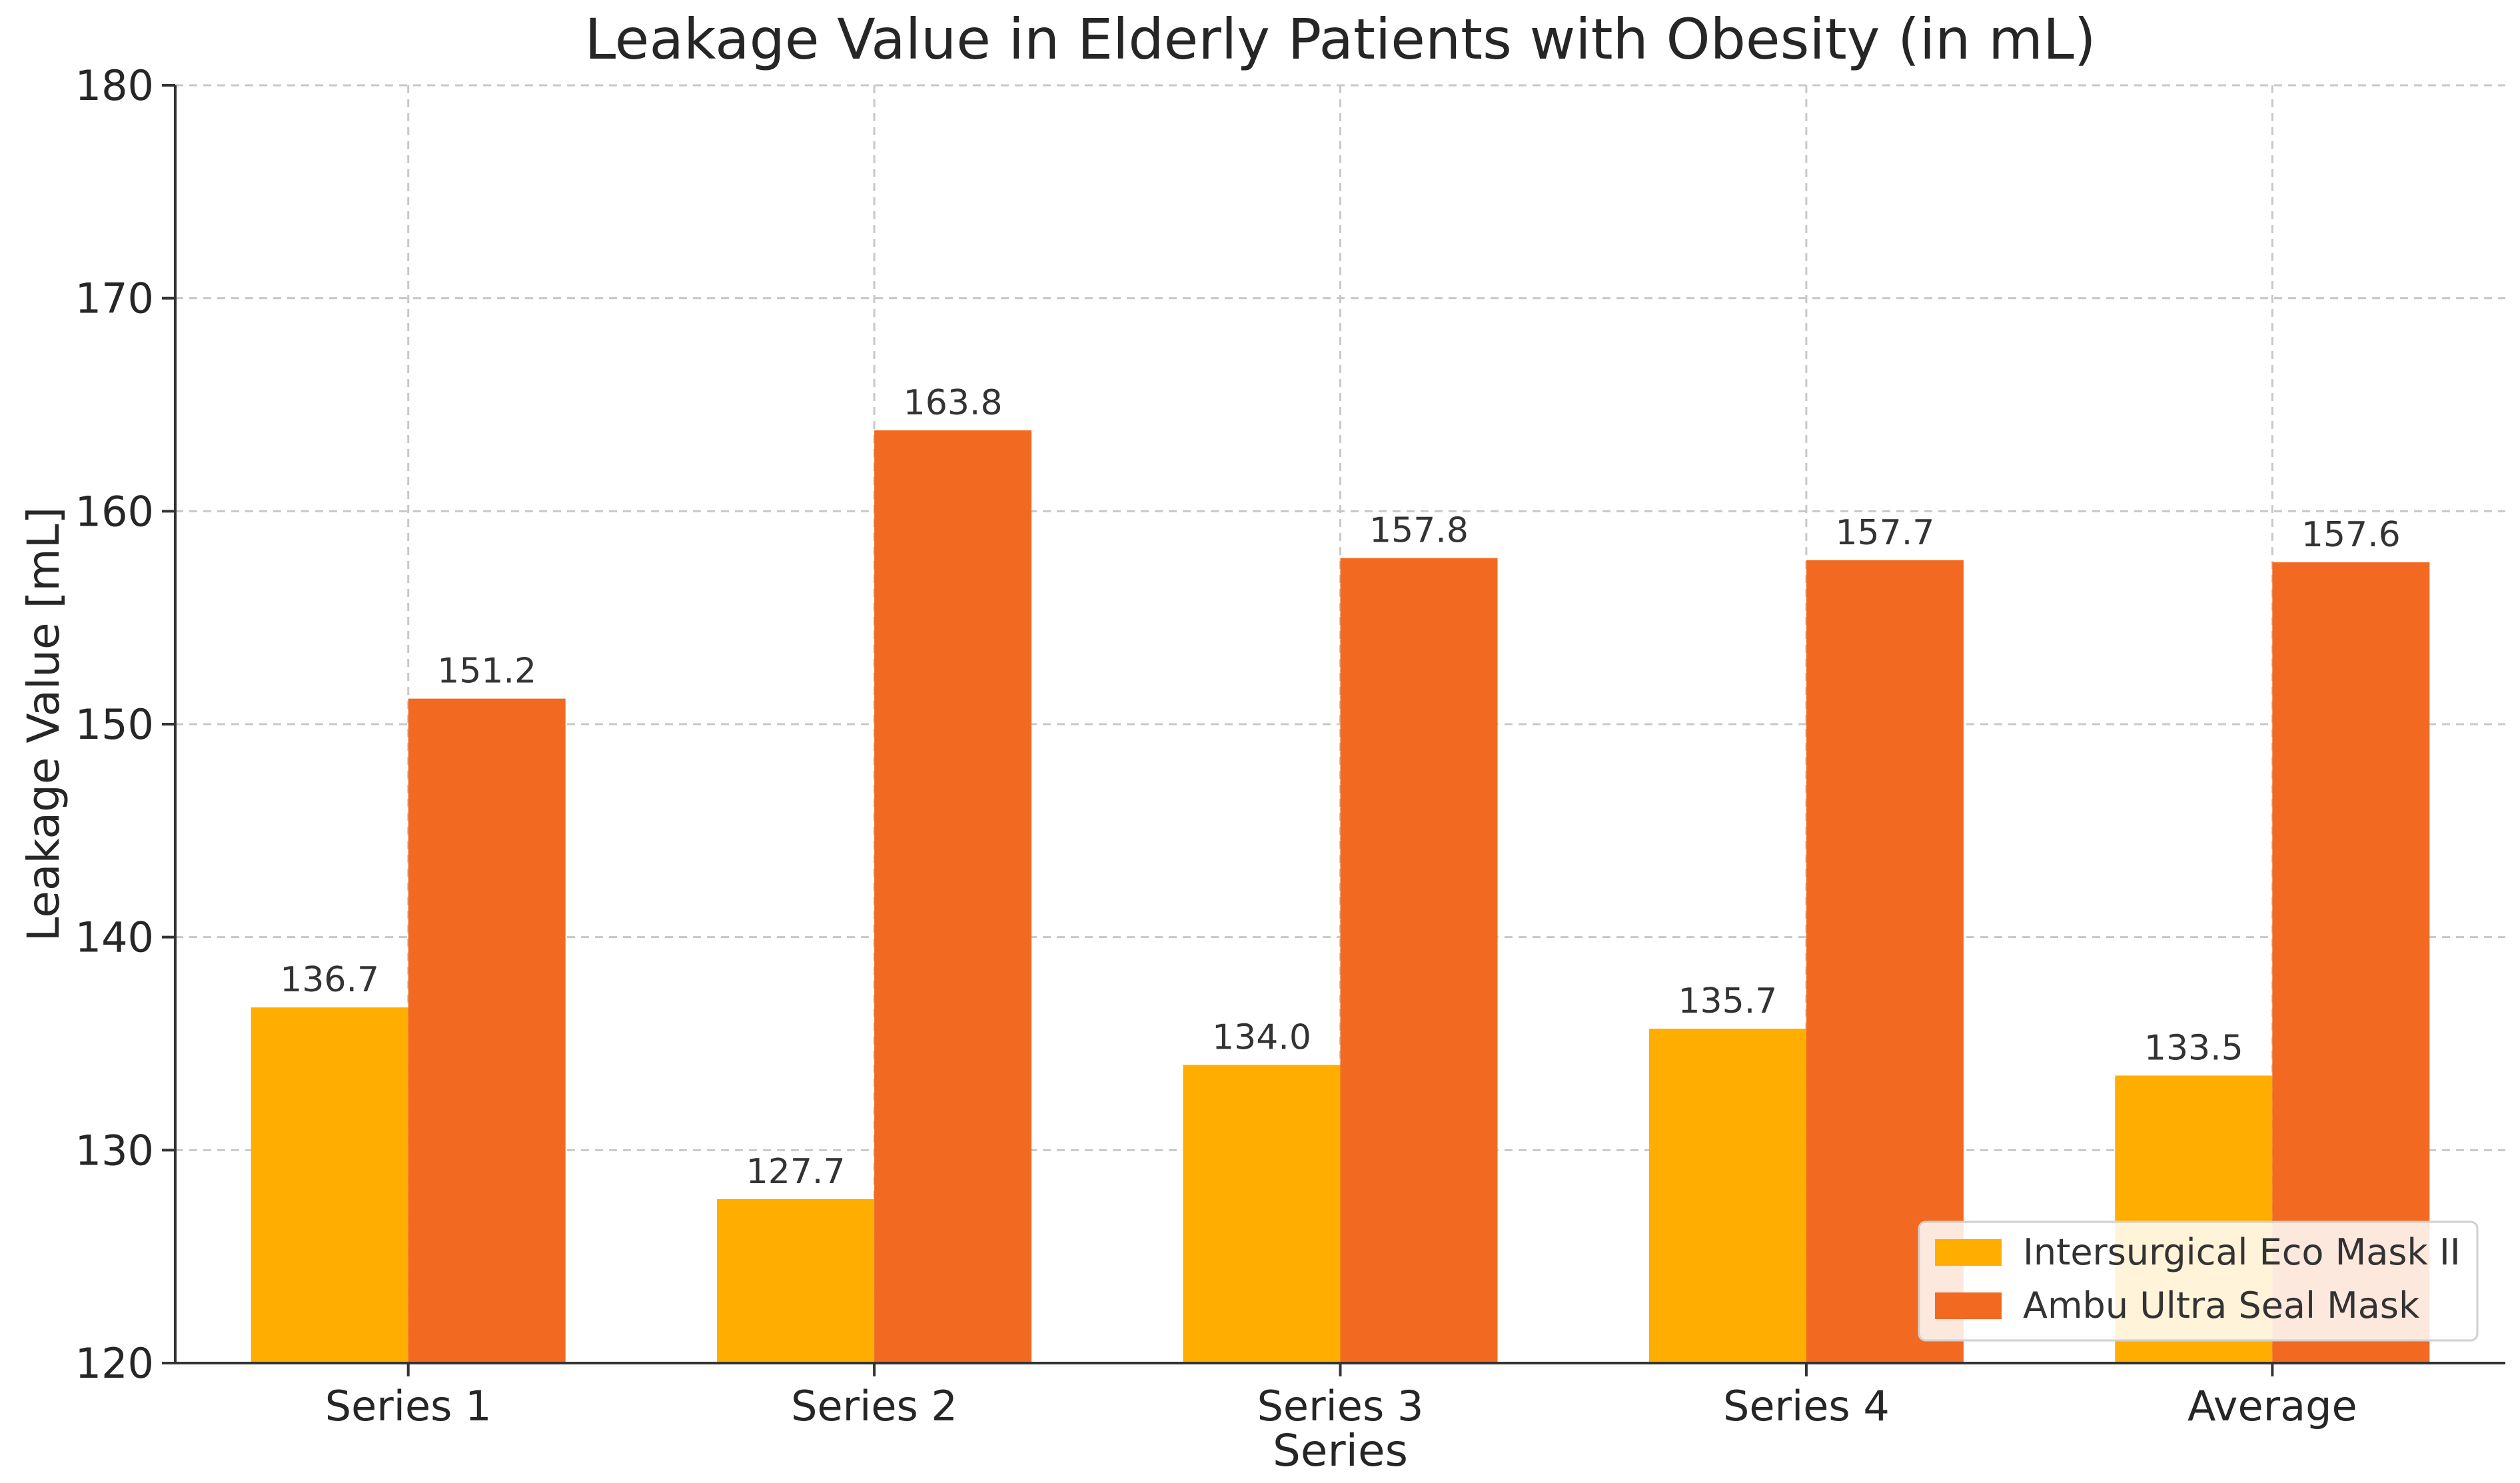  What do you see at coordinates (115, 724) in the screenshot?
I see `y-tick-label: 150` at bounding box center [115, 724].